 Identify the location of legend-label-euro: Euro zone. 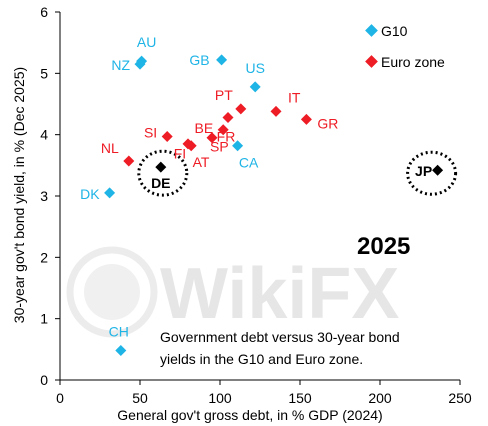
(413, 62).